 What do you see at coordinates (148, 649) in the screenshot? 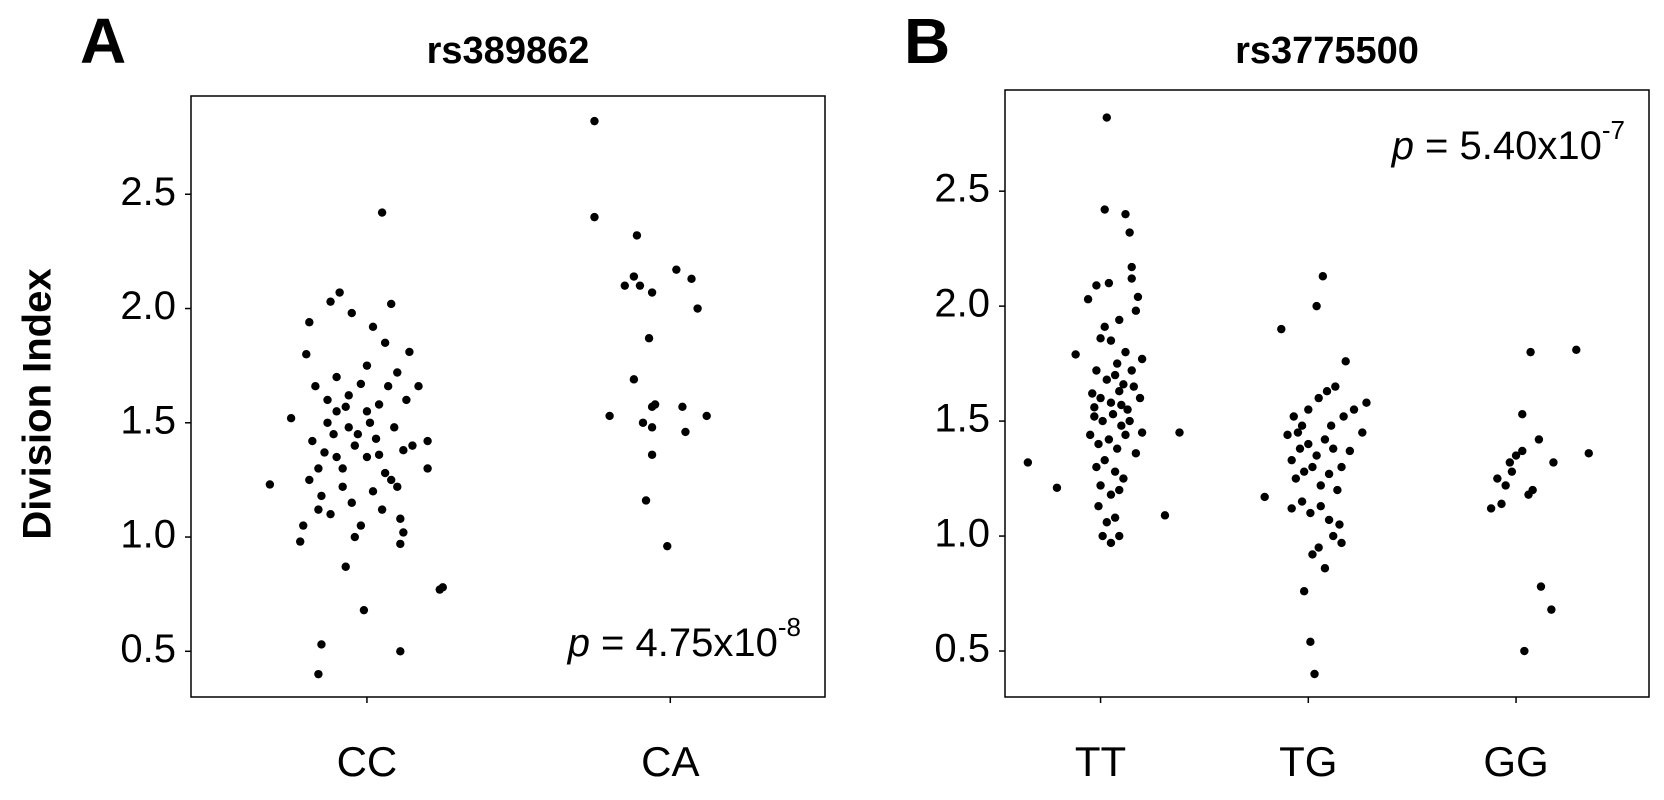
I see `y-tick-label: 0.5` at bounding box center [148, 649].